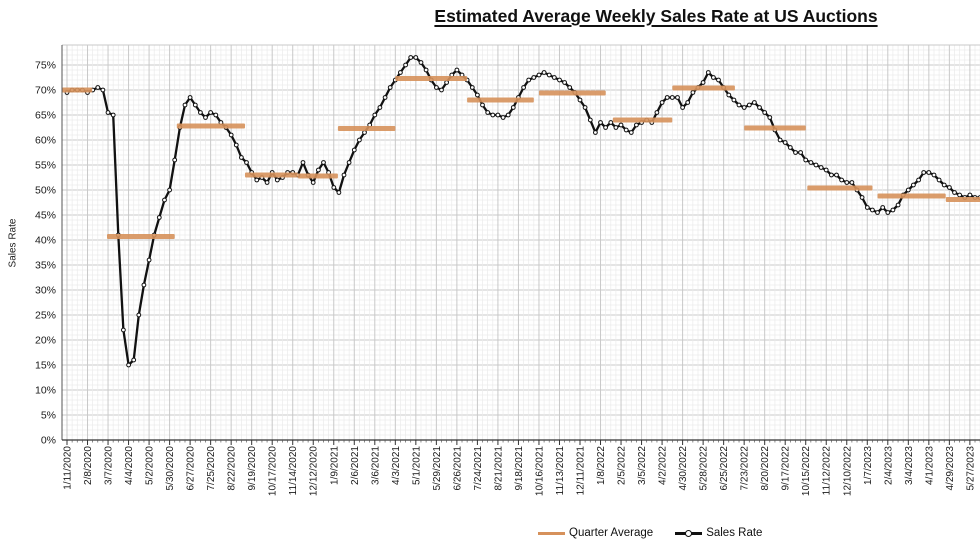 The height and width of the screenshot is (552, 980). Describe the element at coordinates (48, 416) in the screenshot. I see `svg-text: 5%` at that location.